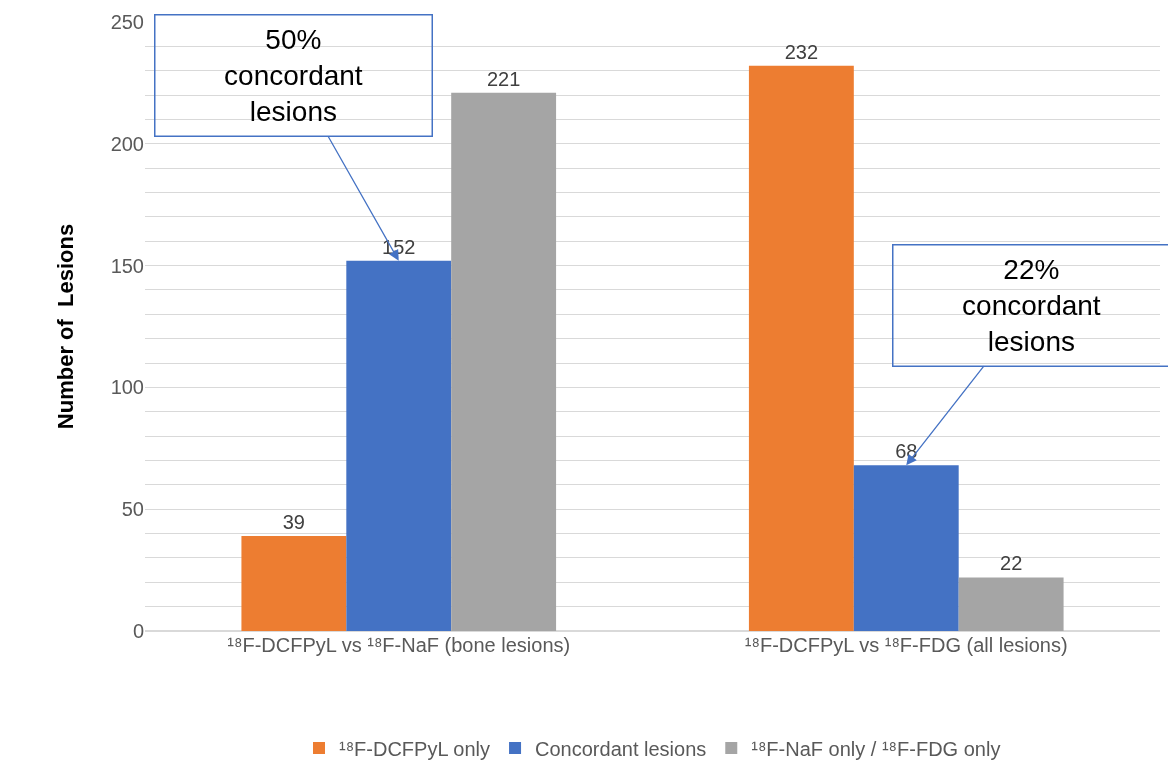  What do you see at coordinates (399, 645) in the screenshot?
I see `x-tick-label: ¹⁸F-DCFPyL vs ¹⁸F-NaF (bone lesions)` at bounding box center [399, 645].